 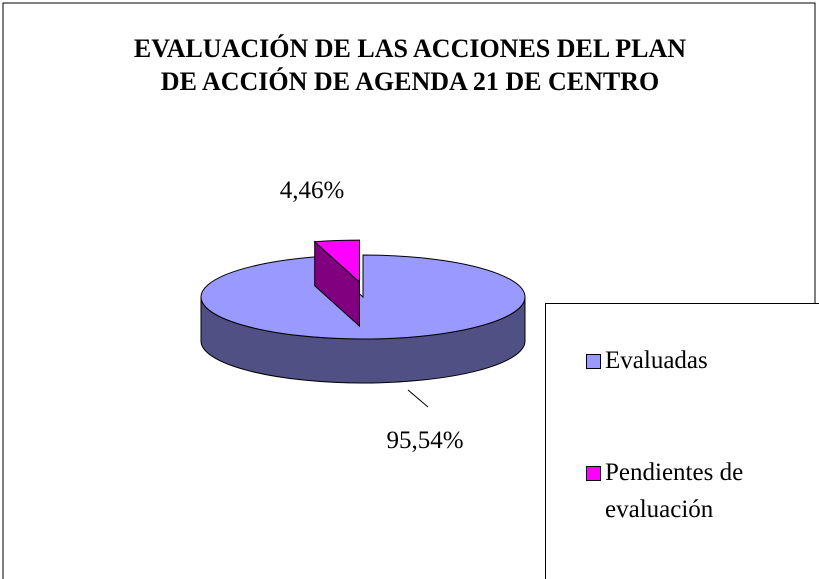 I want to click on data-label: 4,46%, so click(x=312, y=190).